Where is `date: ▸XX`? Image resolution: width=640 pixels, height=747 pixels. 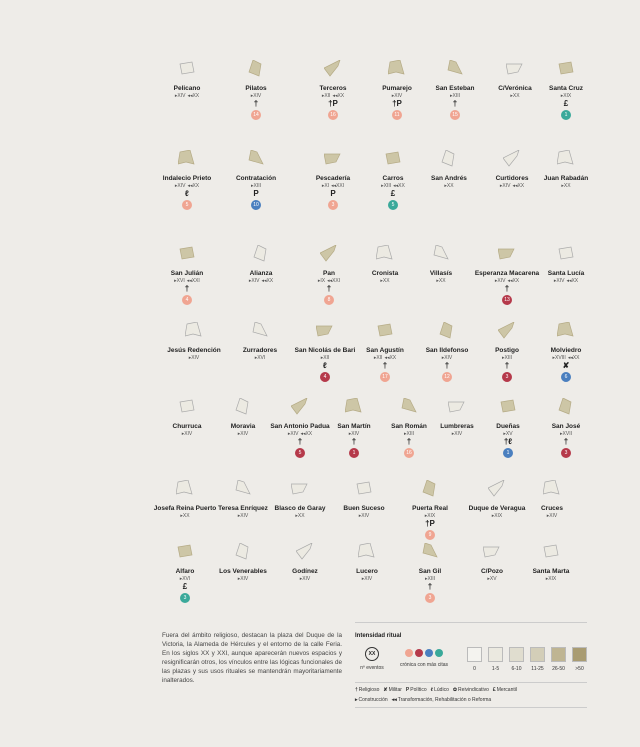
date: ▸XX is located at coordinates (566, 186).